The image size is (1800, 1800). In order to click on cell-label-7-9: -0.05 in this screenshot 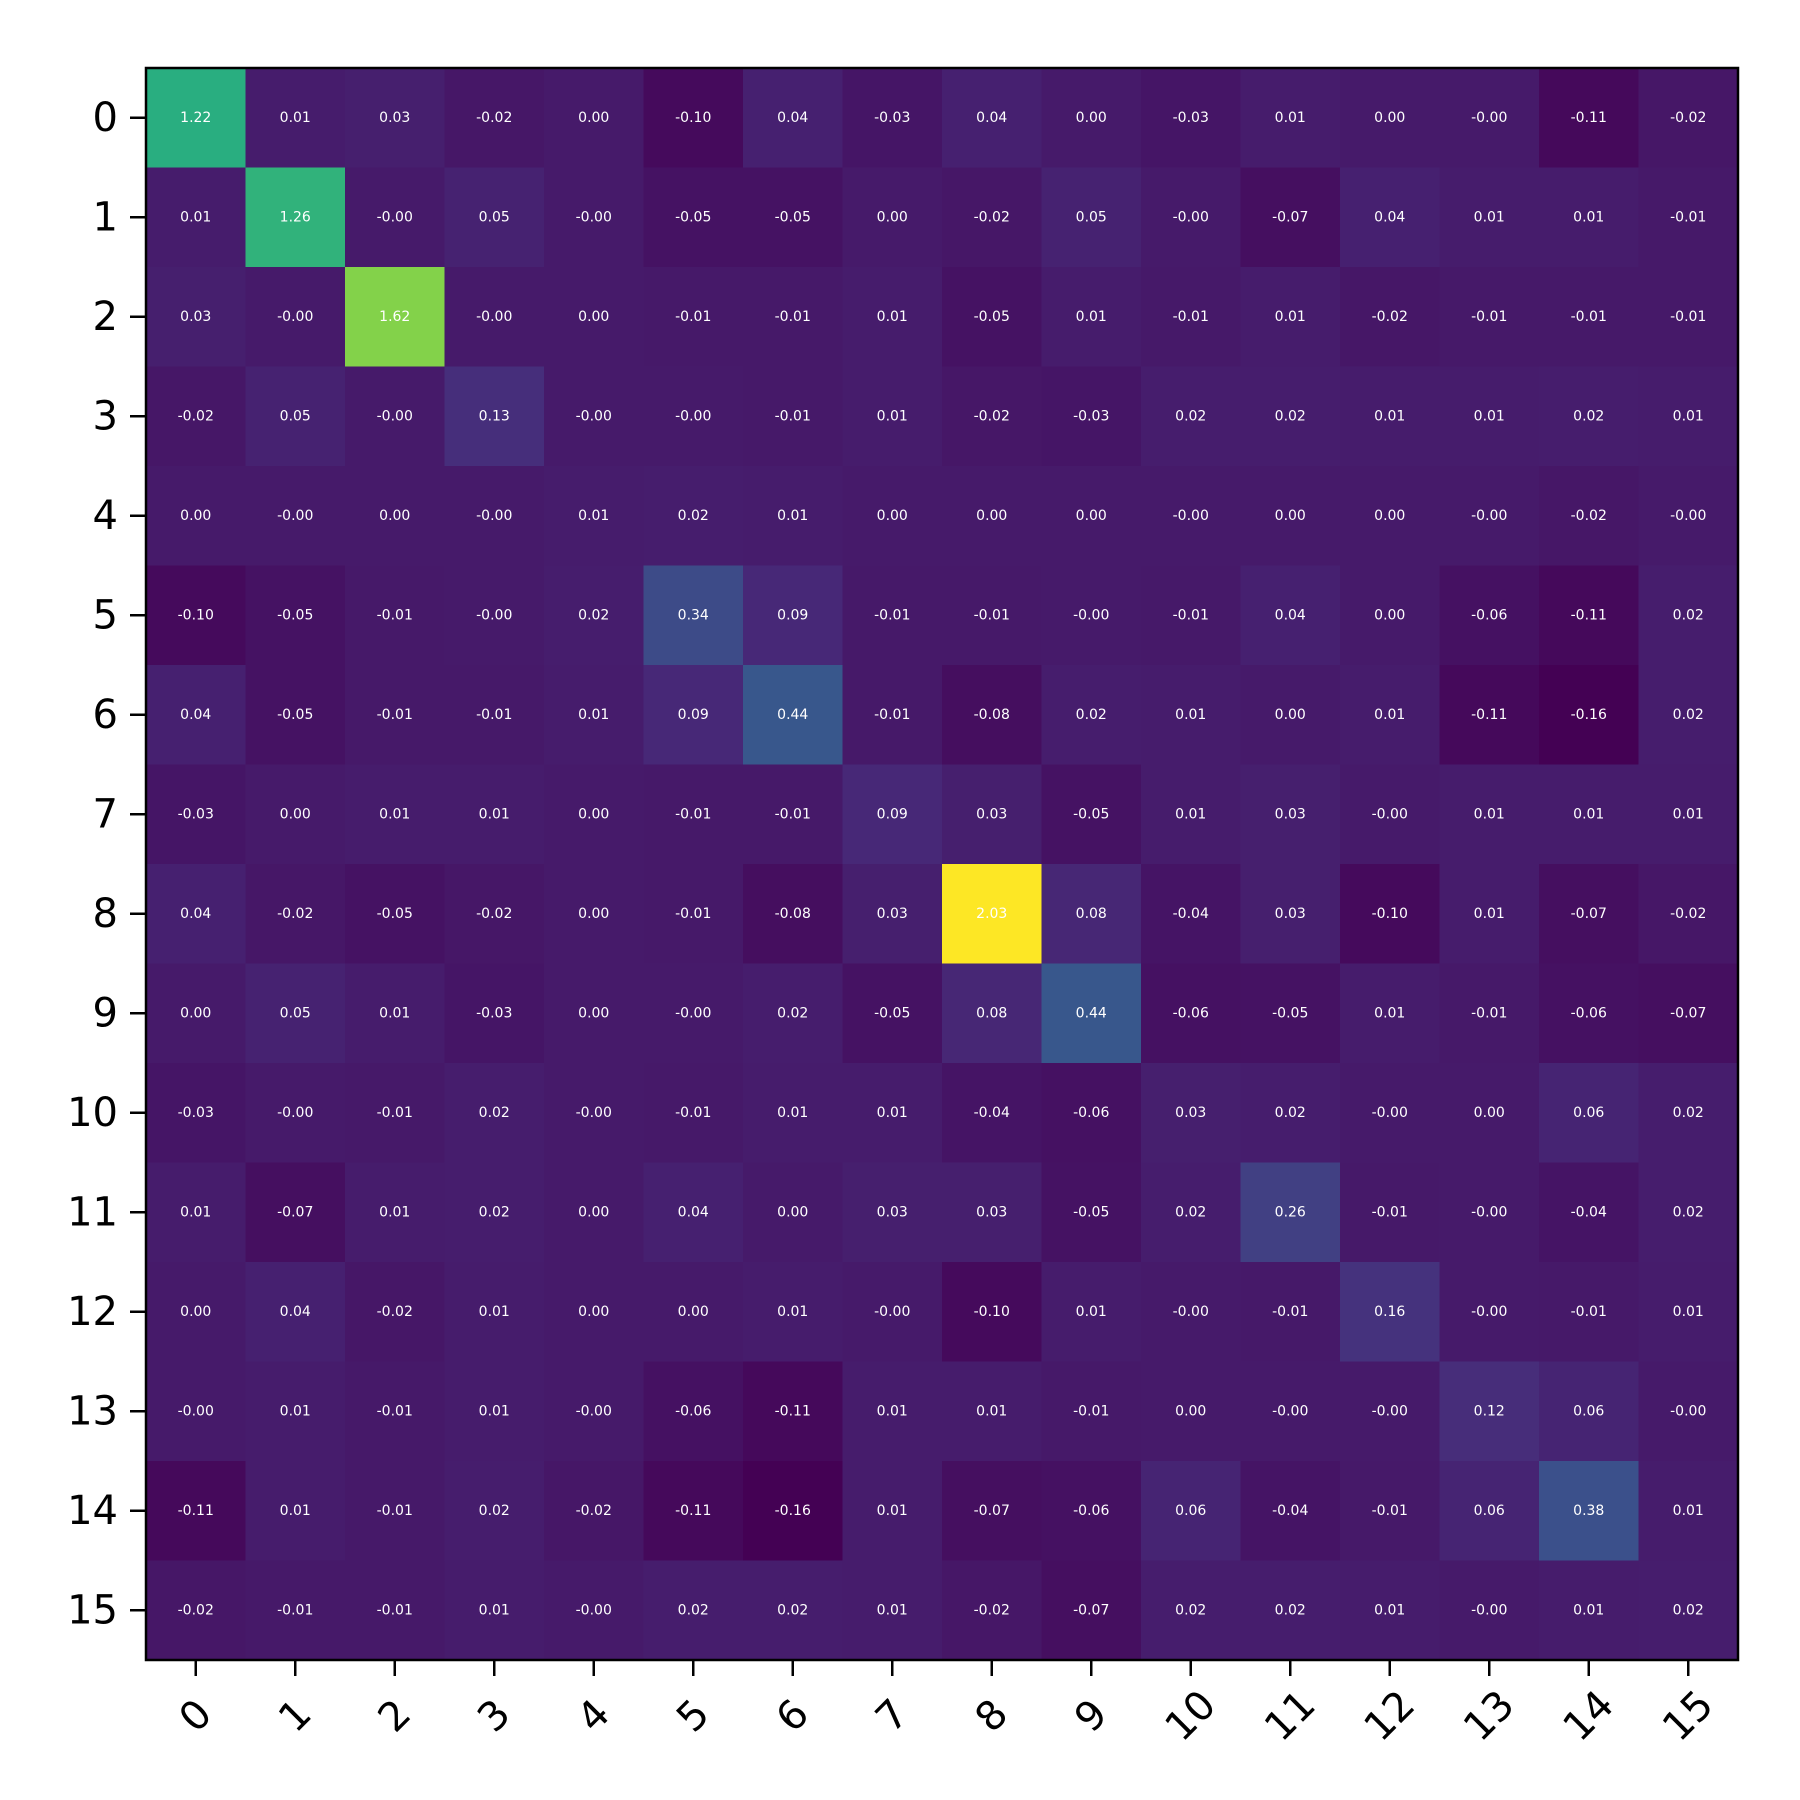, I will do `click(1091, 814)`.